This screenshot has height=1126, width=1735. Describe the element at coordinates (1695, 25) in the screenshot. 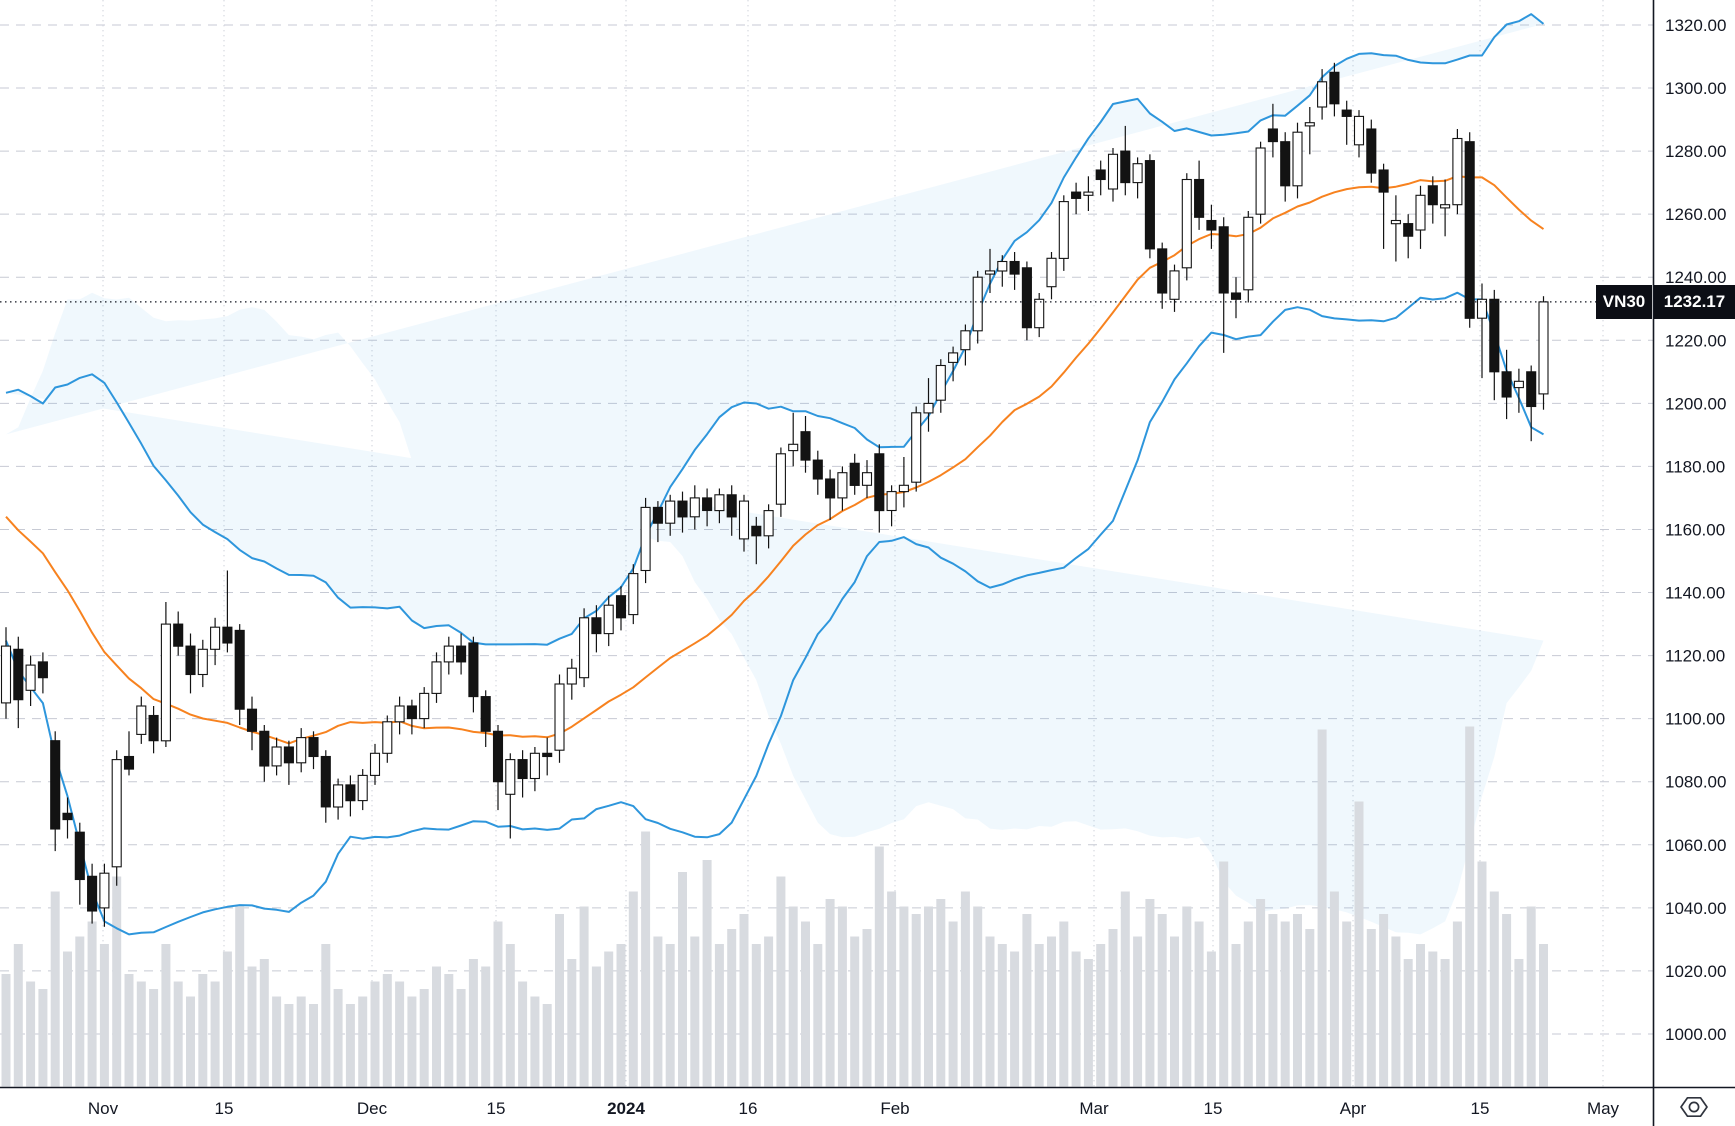

I see `price-tick-label: 1320.00` at that location.